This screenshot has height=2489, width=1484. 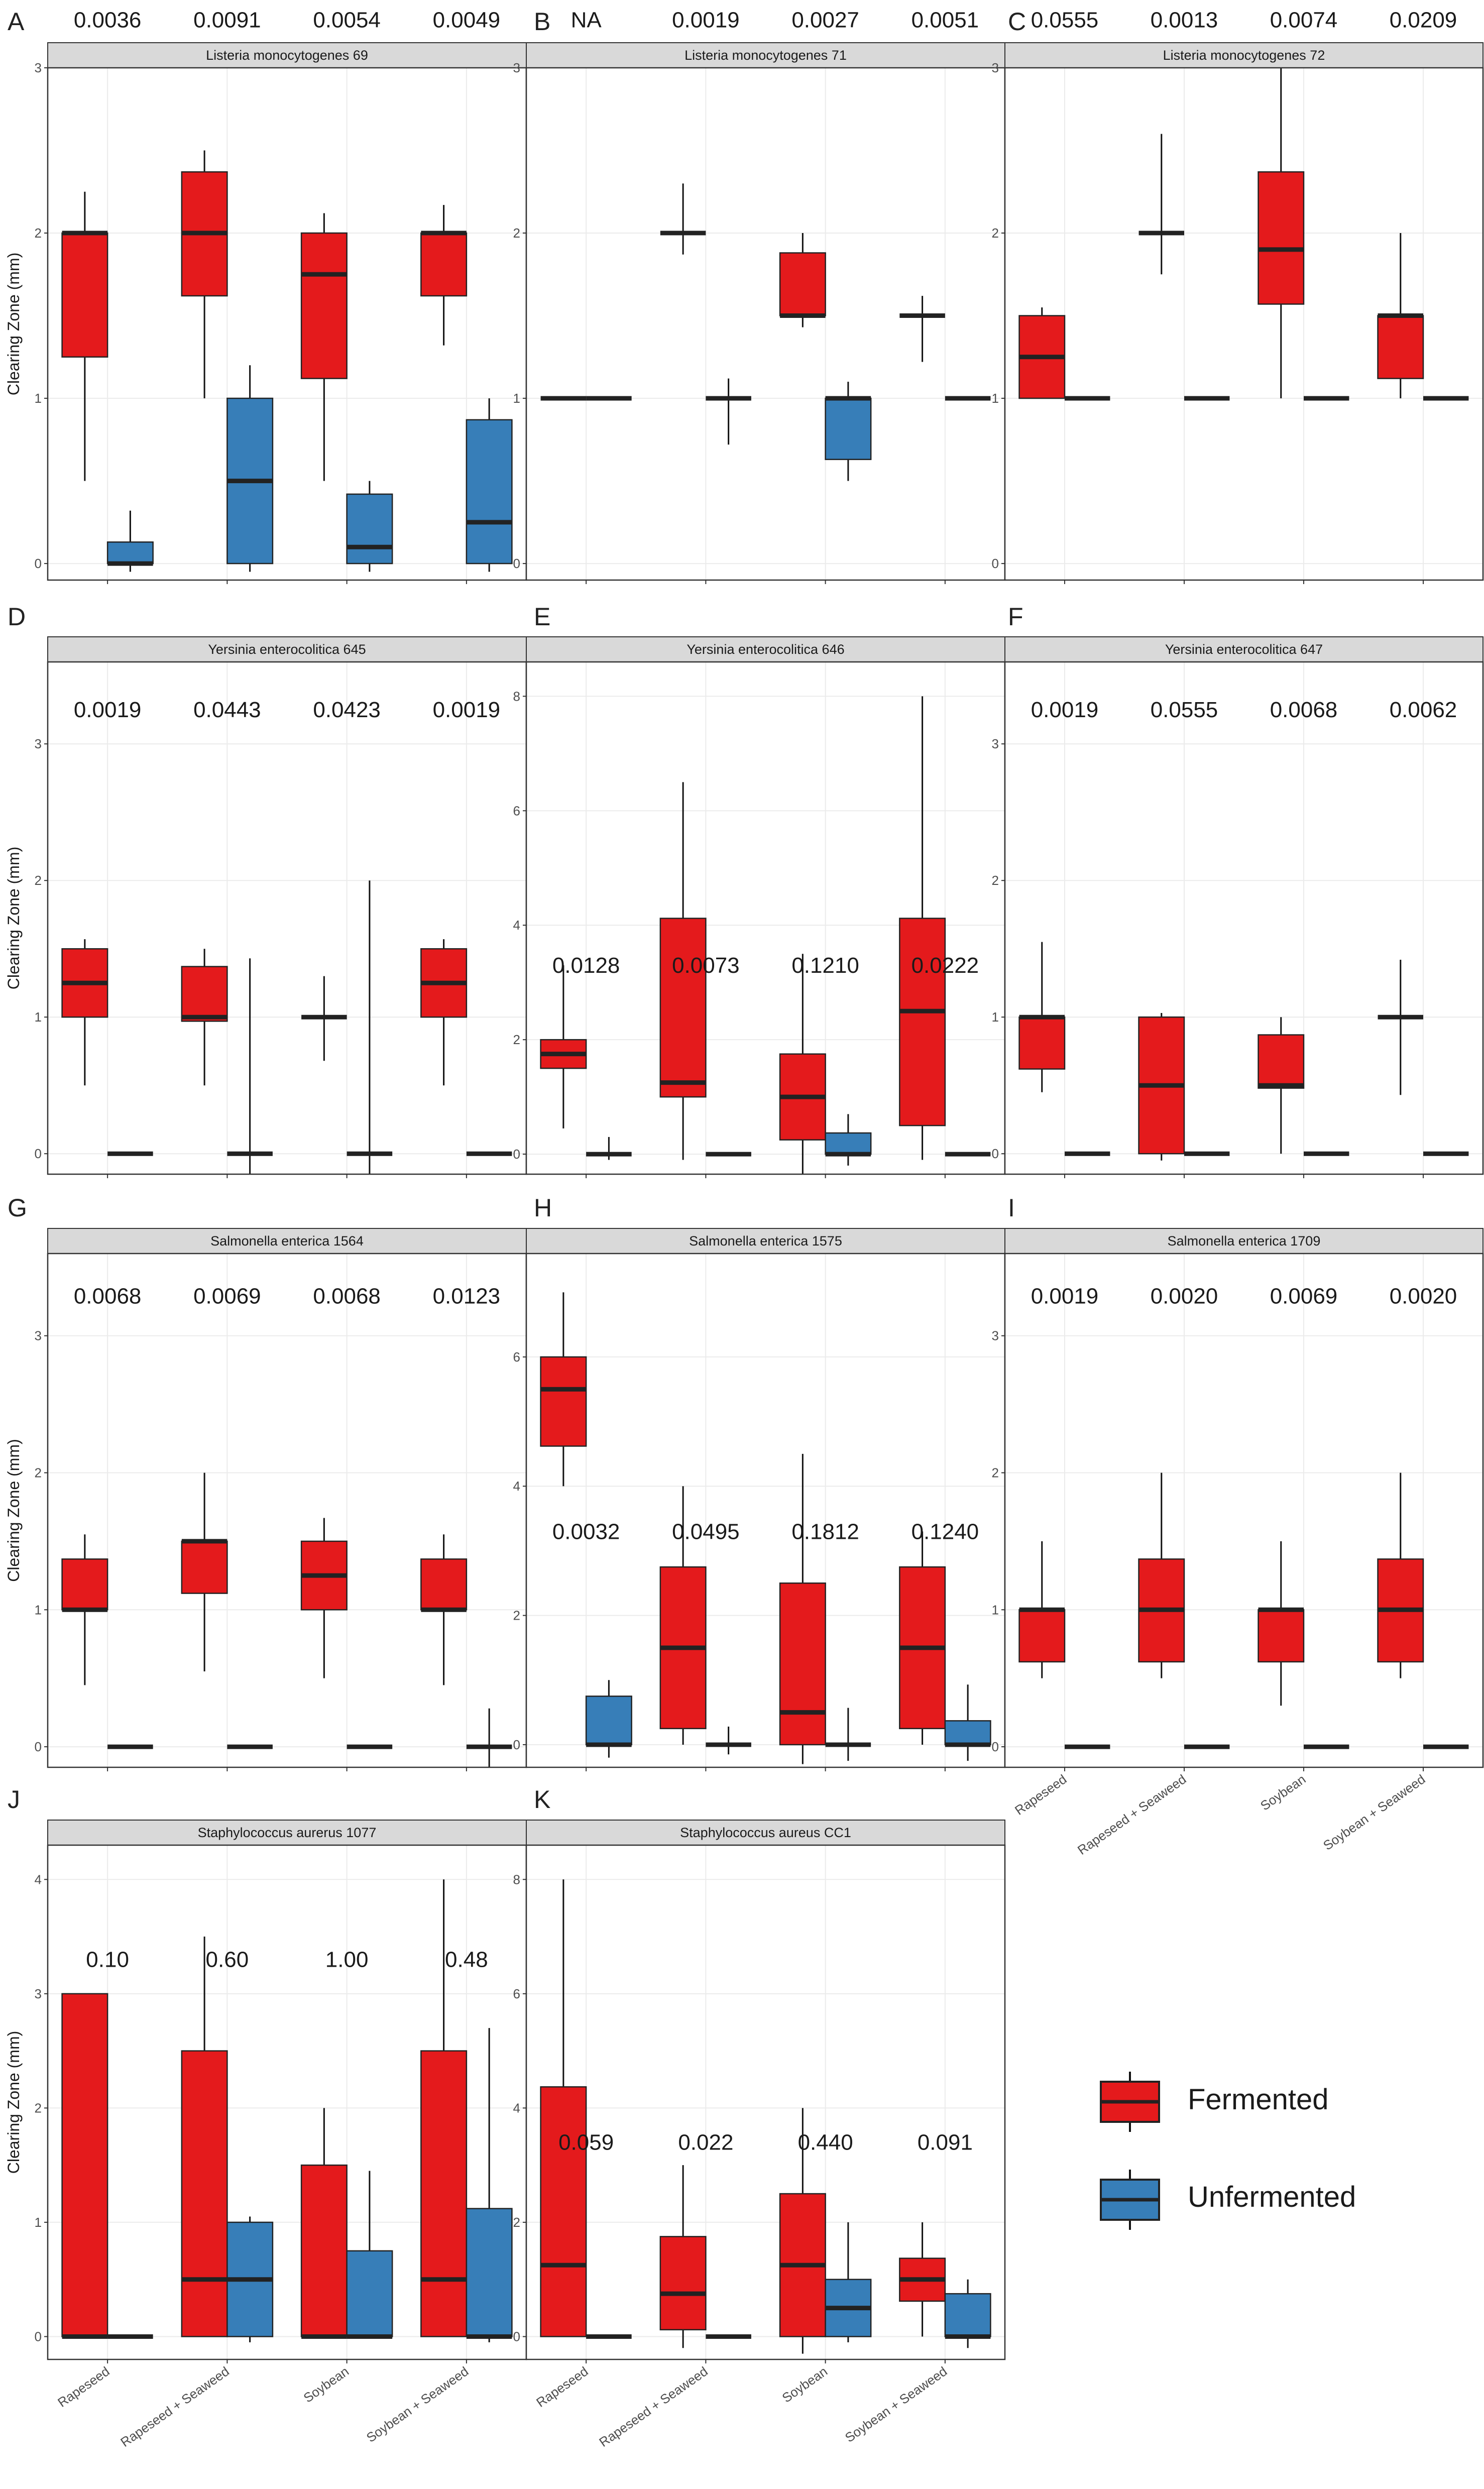 I want to click on panel-border, so click(x=1244, y=1510).